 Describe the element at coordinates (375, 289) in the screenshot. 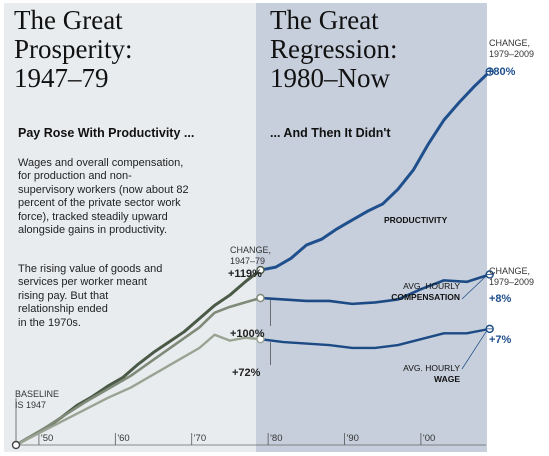

I see `compensation-line-1979-2009` at that location.